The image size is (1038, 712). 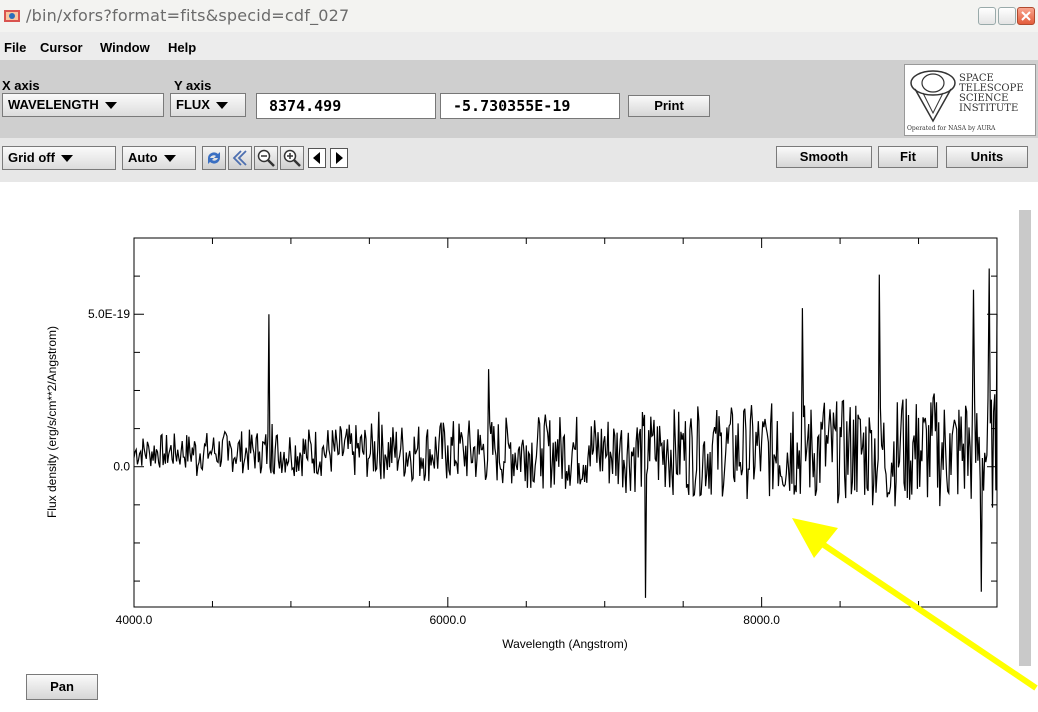 I want to click on maximize-icon, so click(x=1007, y=16).